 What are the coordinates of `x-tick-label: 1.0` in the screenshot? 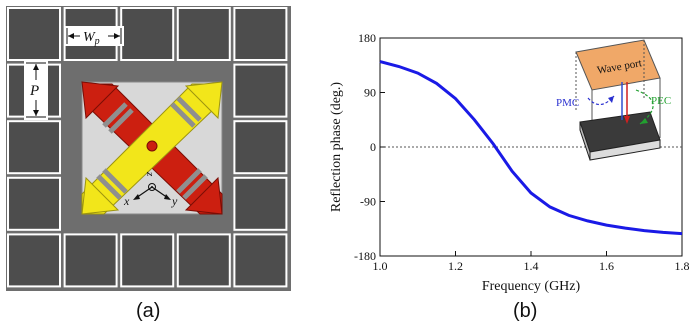 It's located at (380, 266).